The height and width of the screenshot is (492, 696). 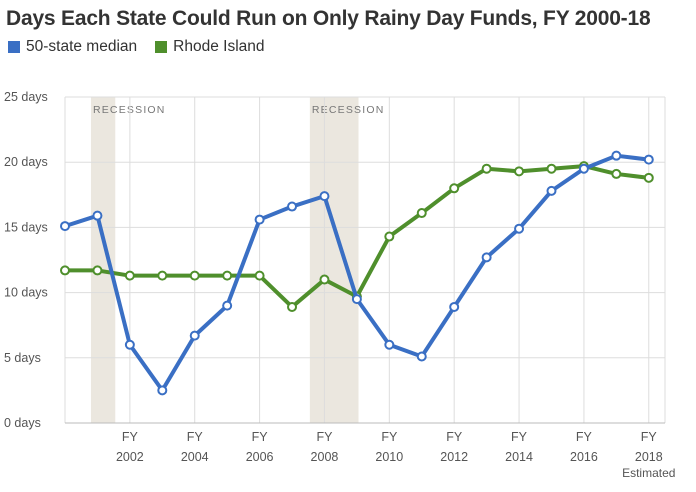 I want to click on y-tick-label: 15 days, so click(x=26, y=227).